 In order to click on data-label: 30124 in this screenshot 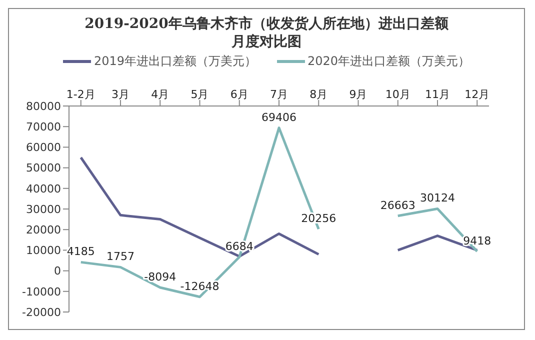, I will do `click(437, 198)`.